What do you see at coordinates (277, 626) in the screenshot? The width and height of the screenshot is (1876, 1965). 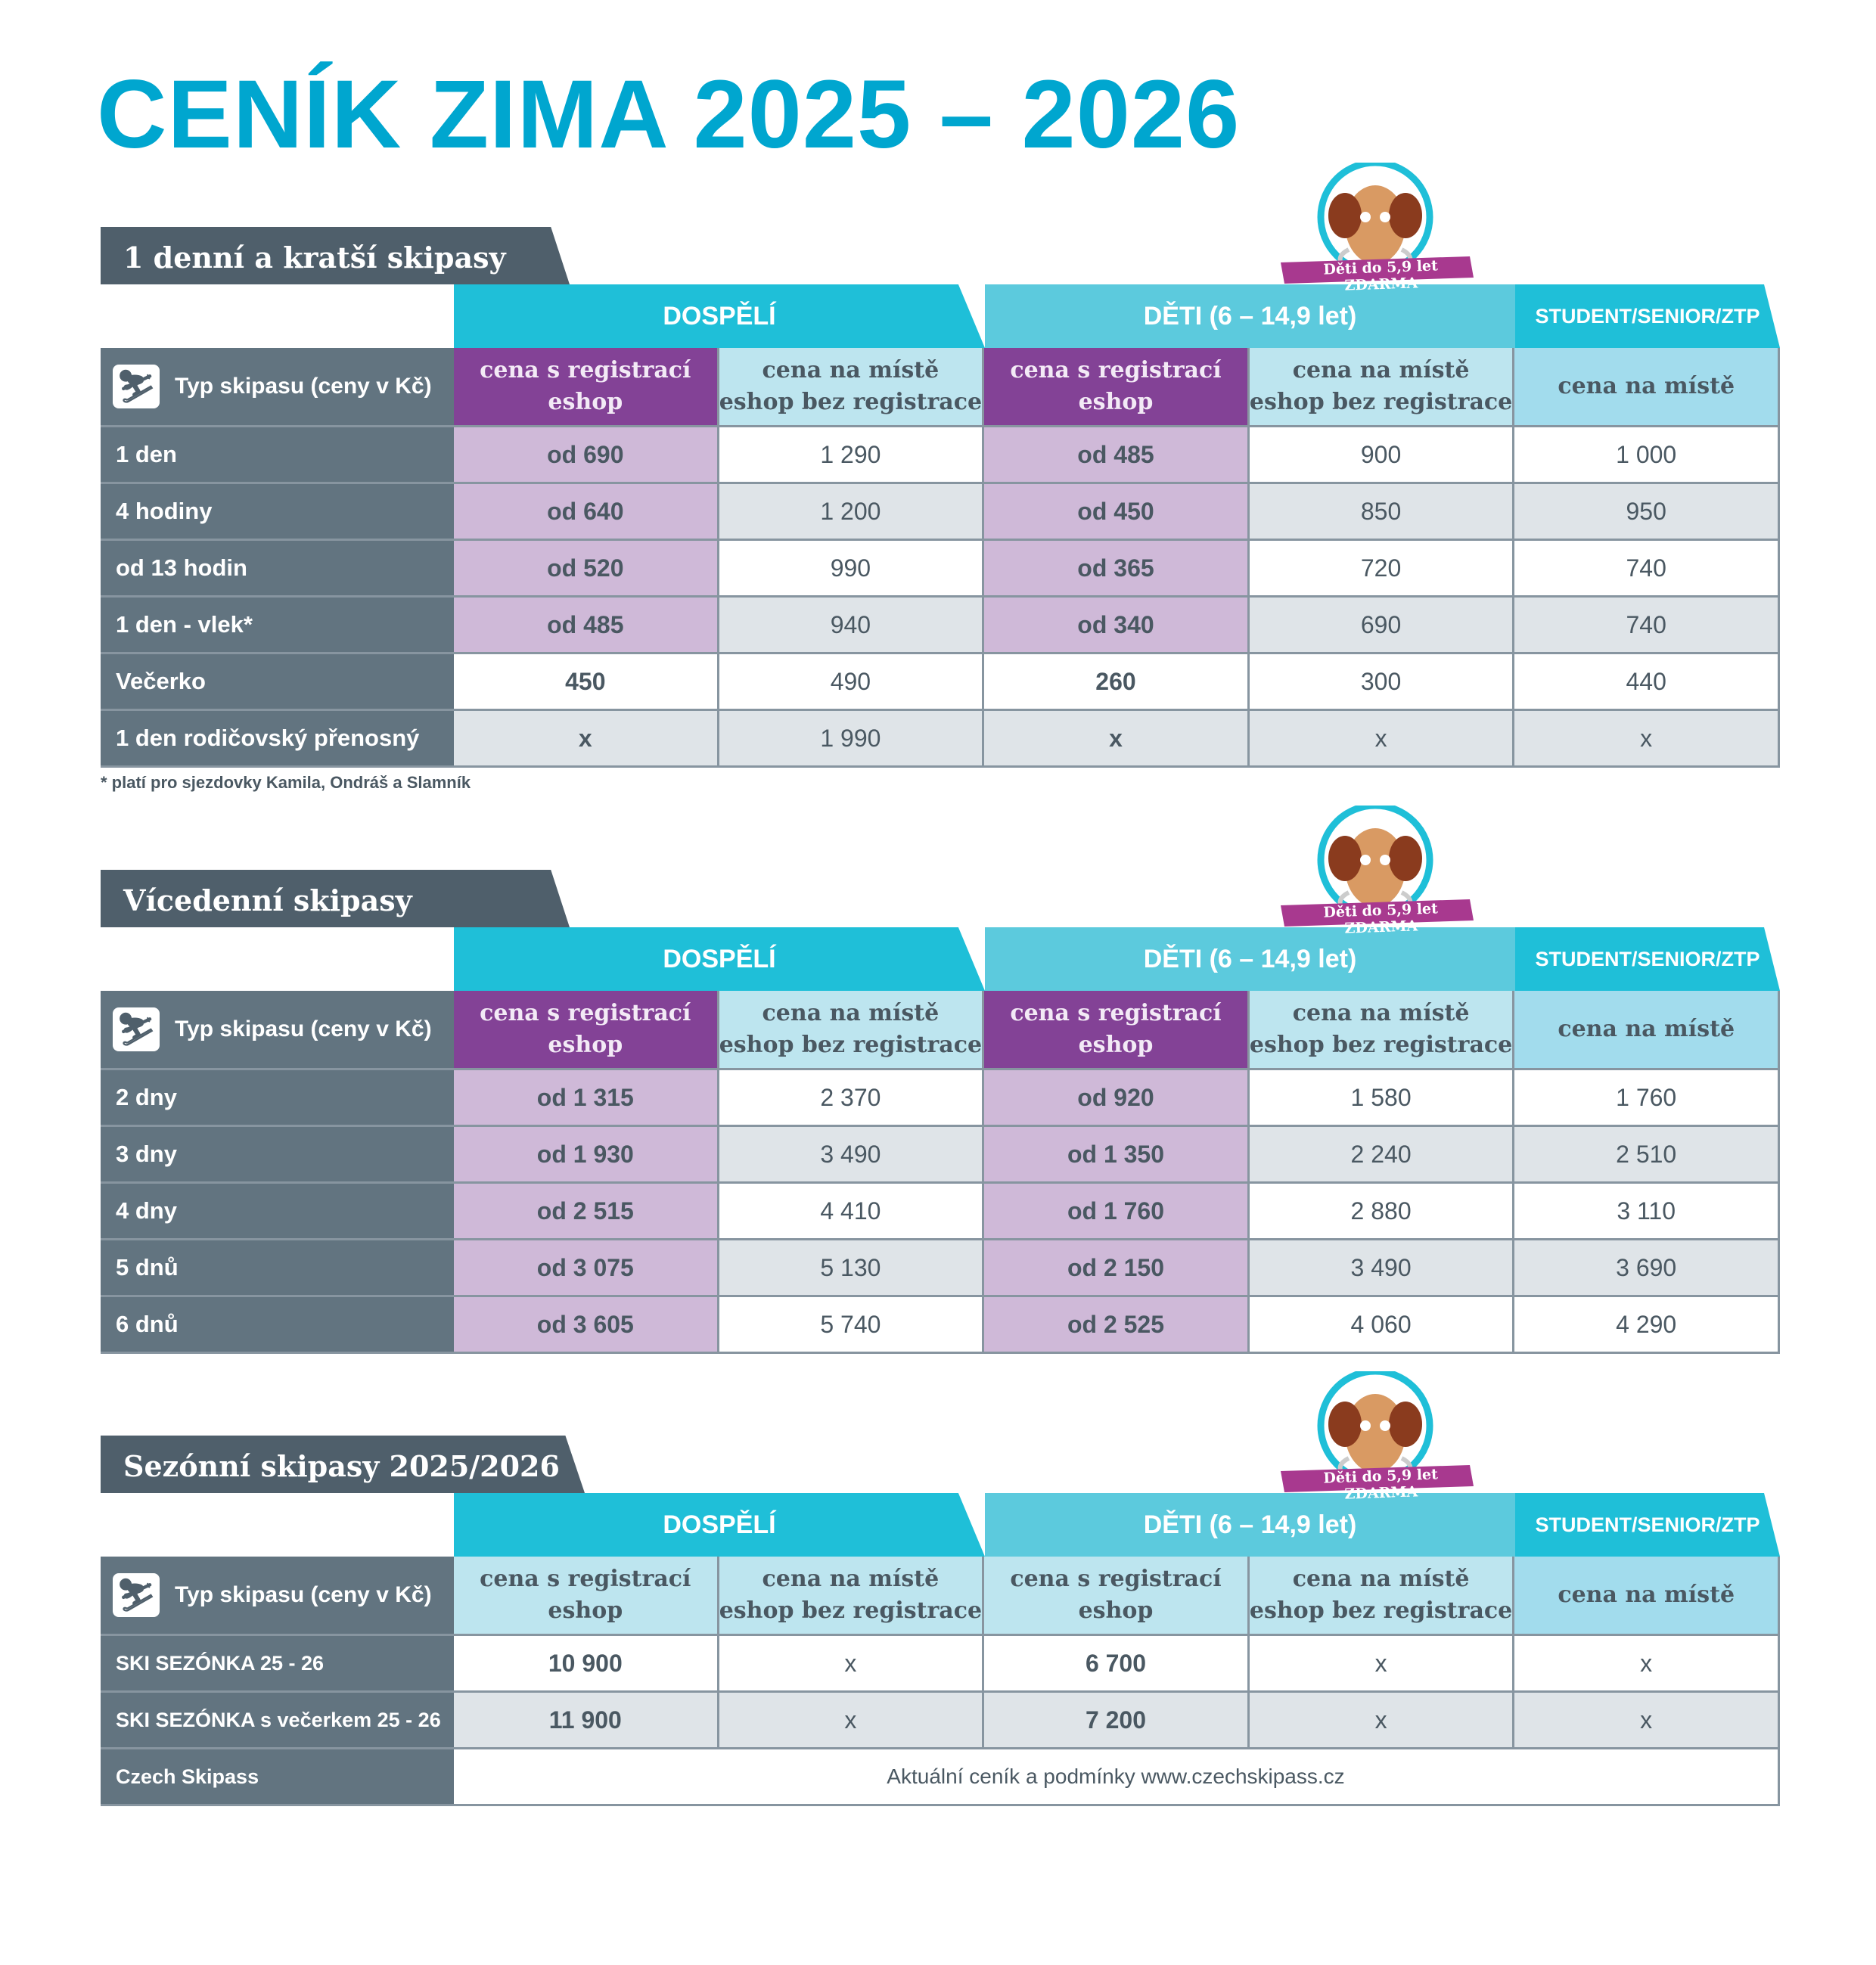 I see `row-label: 1 den - vlek*` at bounding box center [277, 626].